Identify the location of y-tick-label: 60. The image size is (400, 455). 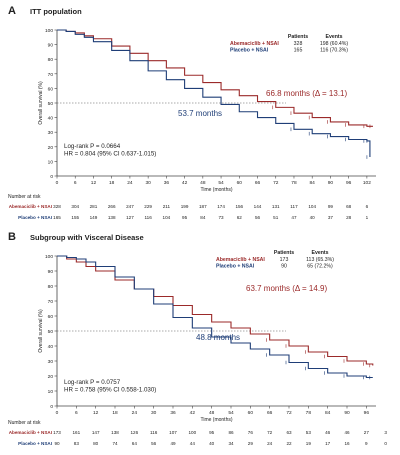
(51, 89).